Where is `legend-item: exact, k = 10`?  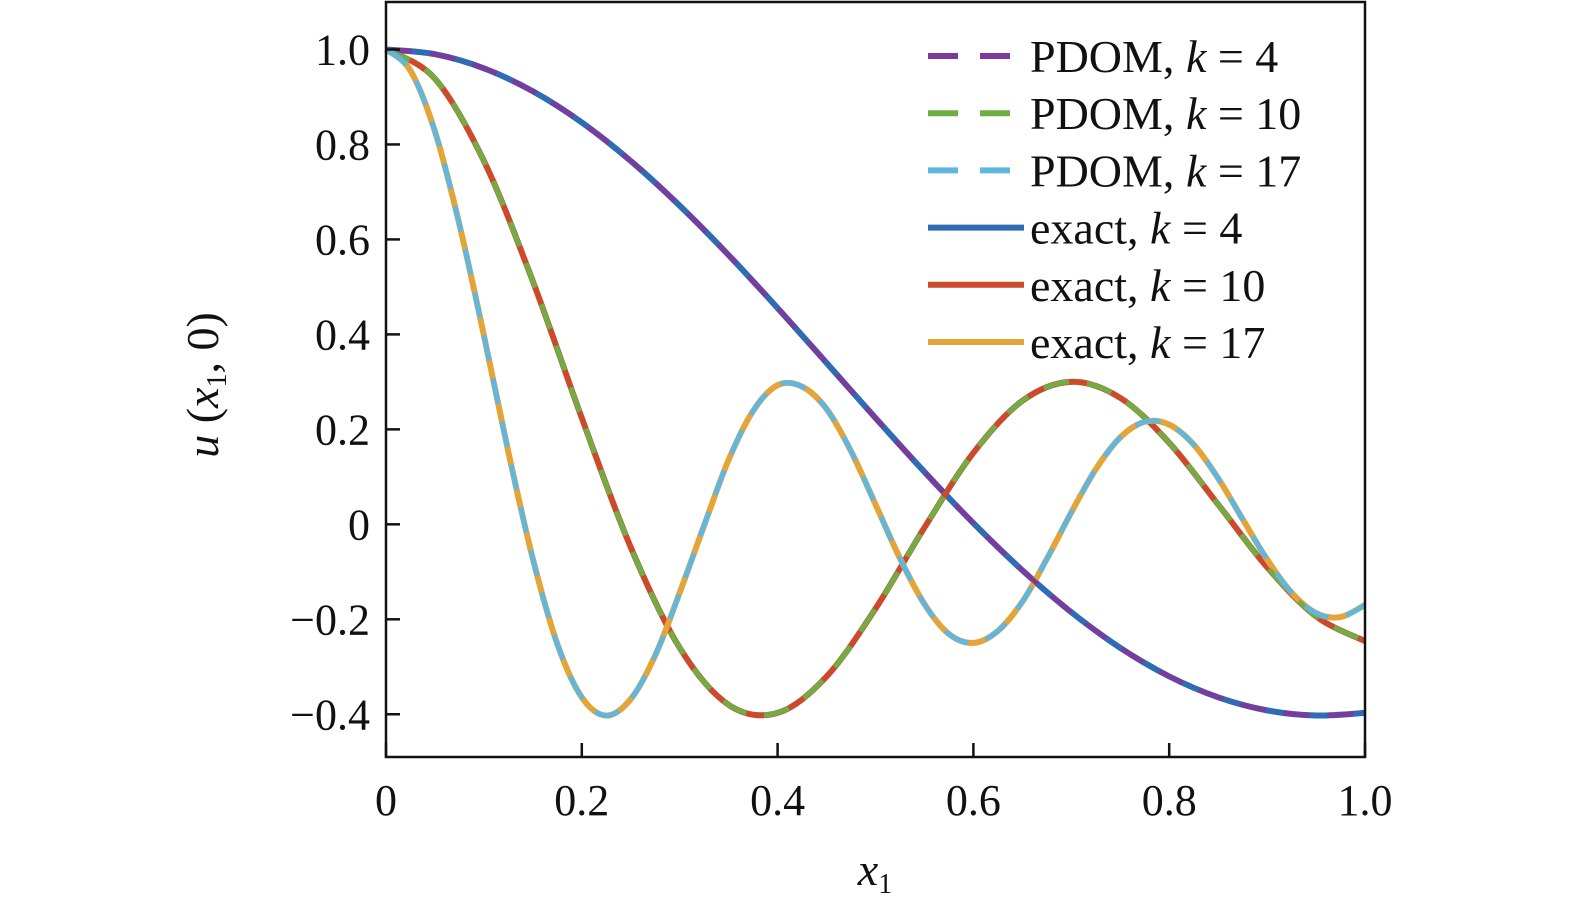 legend-item: exact, k = 10 is located at coordinates (1096, 285).